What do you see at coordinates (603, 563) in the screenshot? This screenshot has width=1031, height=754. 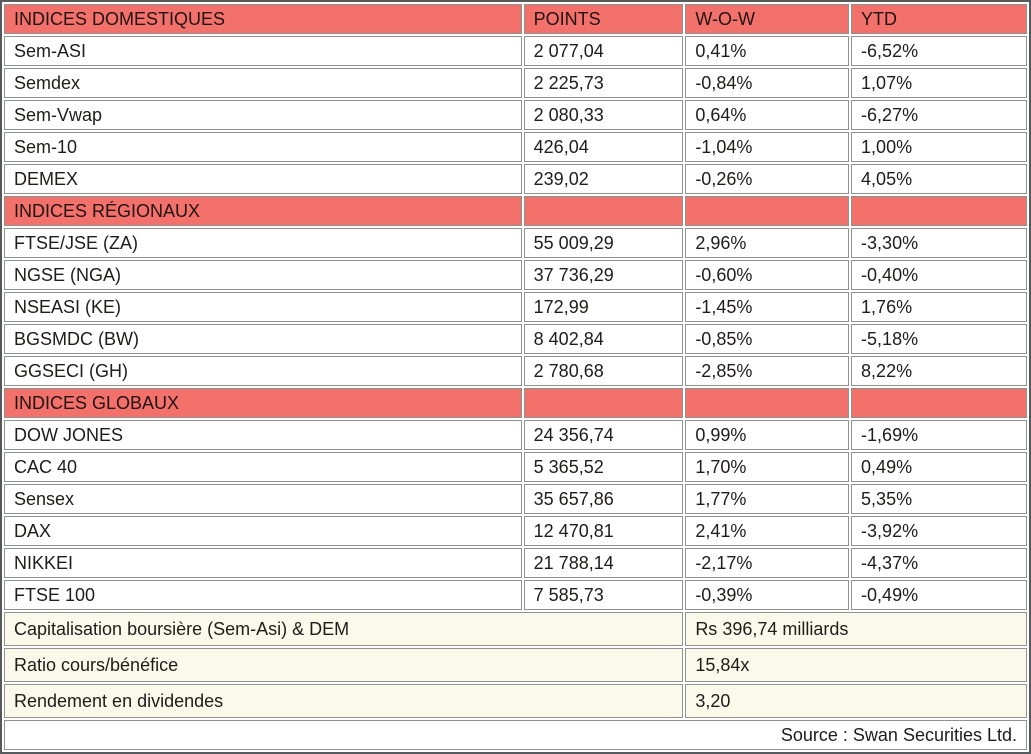 I see `points-cell: 21 788,14` at bounding box center [603, 563].